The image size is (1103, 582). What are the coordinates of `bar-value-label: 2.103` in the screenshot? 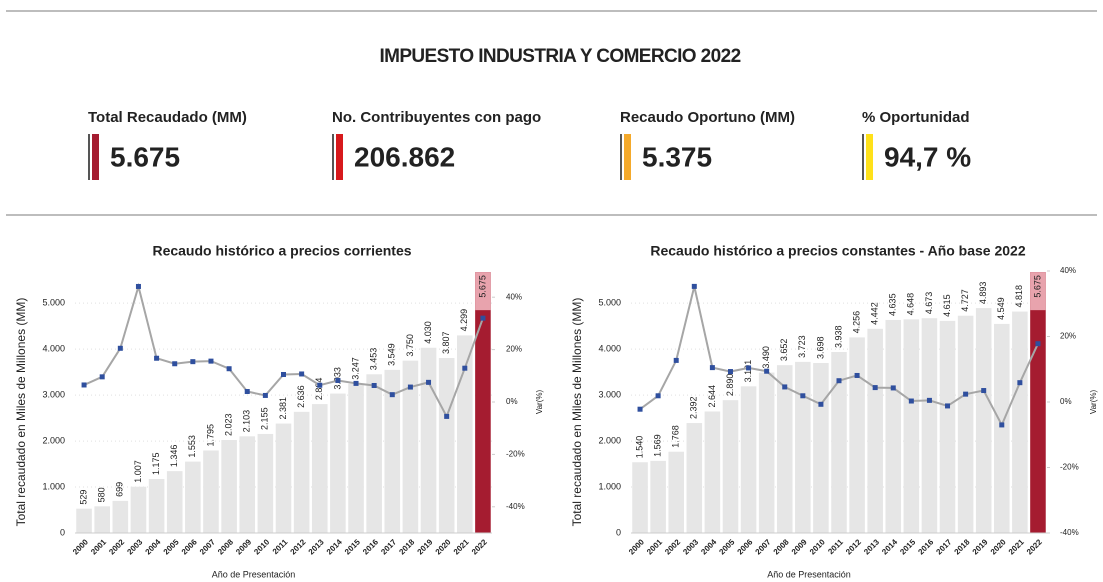 It's located at (247, 421).